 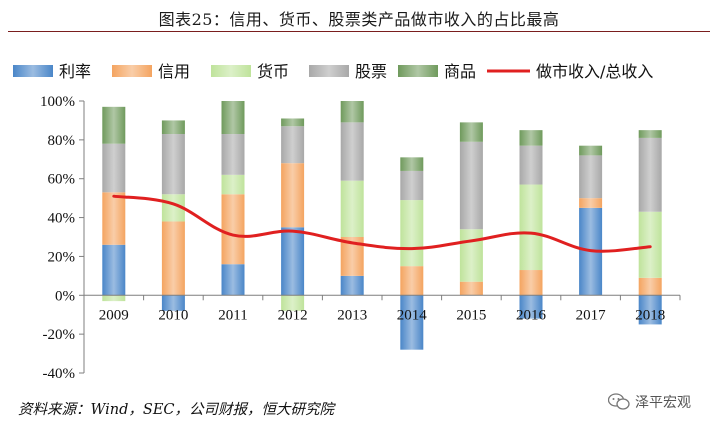 What do you see at coordinates (293, 303) in the screenshot?
I see `bar-segment-2012-s3` at bounding box center [293, 303].